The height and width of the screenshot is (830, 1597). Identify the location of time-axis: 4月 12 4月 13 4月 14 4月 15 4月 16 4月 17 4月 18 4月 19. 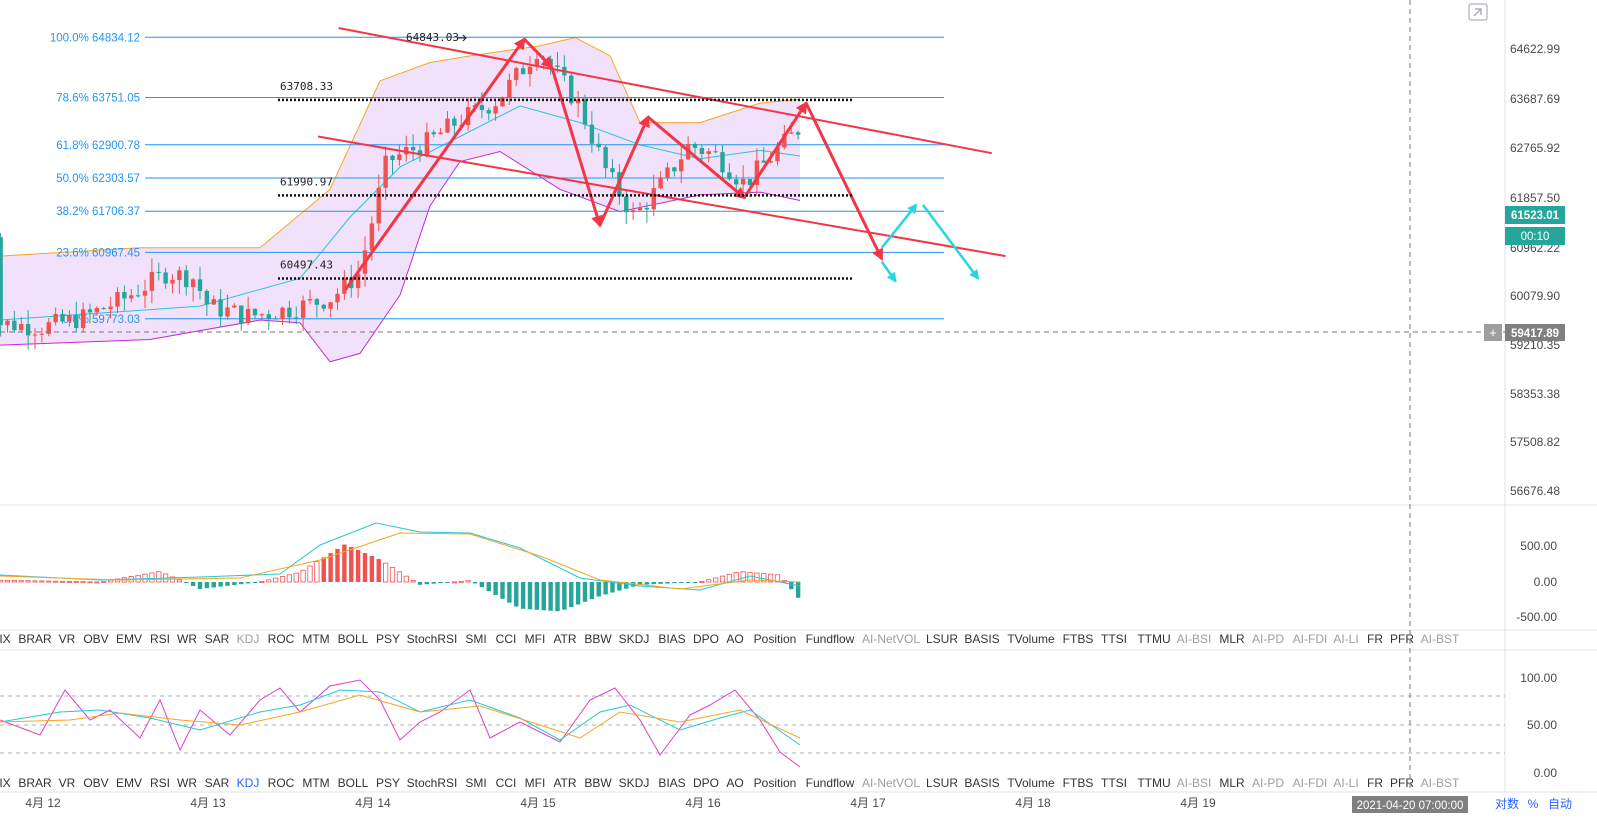
(620, 803).